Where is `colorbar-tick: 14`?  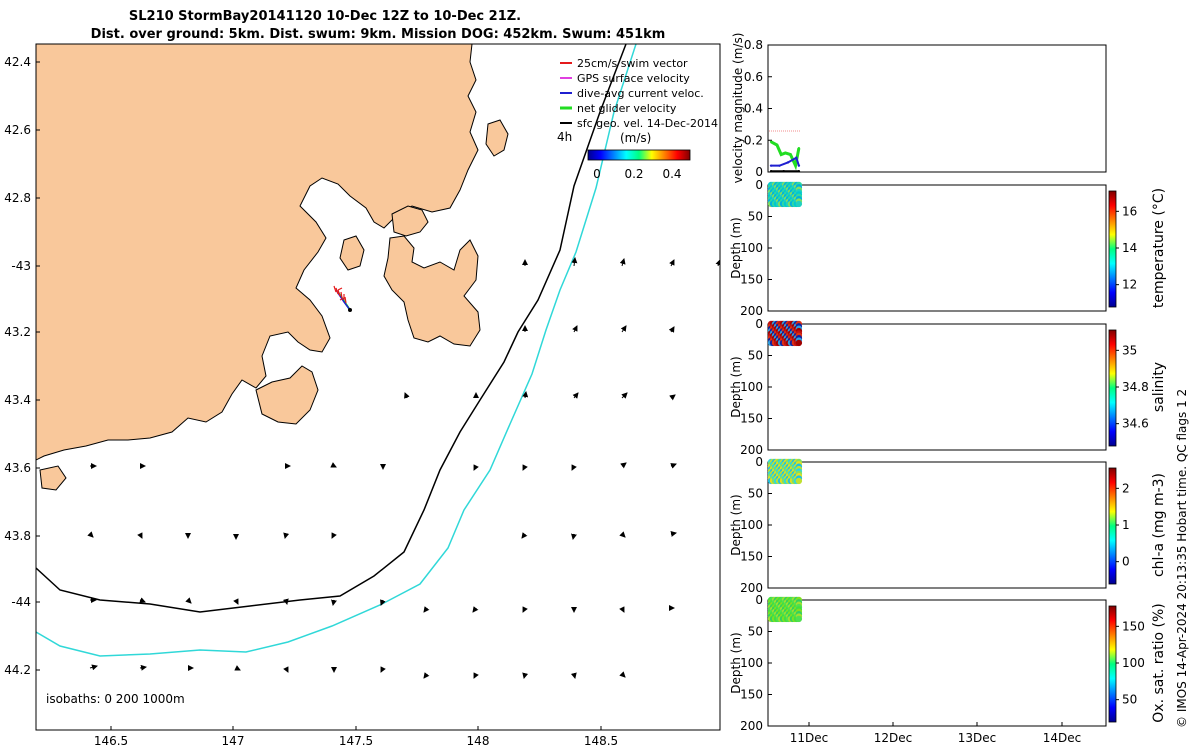 colorbar-tick: 14 is located at coordinates (1129, 248).